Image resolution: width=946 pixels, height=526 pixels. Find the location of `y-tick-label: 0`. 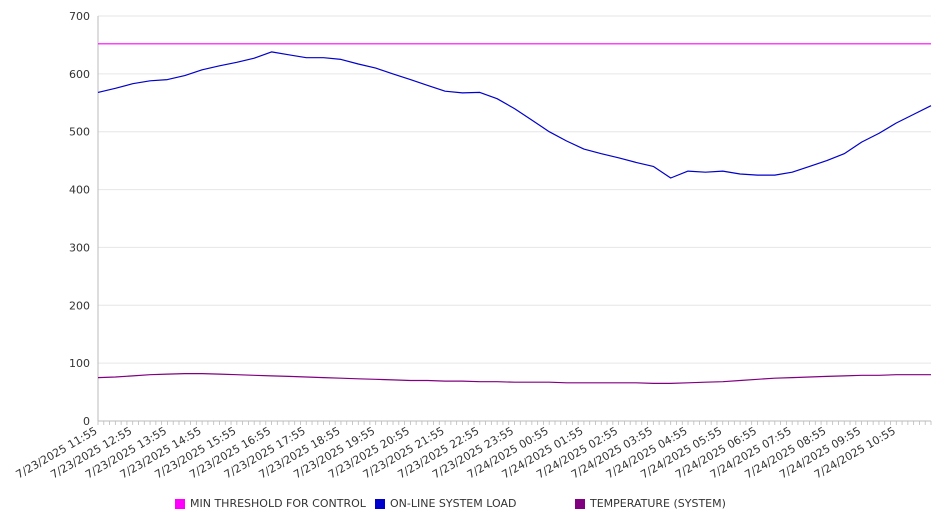

y-tick-label: 0 is located at coordinates (86, 421).